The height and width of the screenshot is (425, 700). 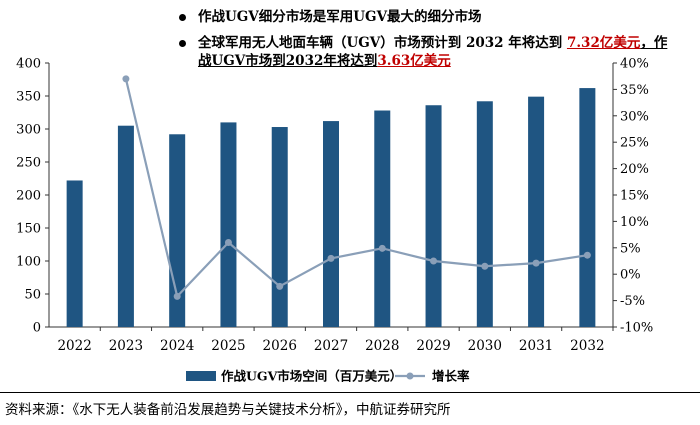 I want to click on left-tick-label: 0, so click(x=37, y=328).